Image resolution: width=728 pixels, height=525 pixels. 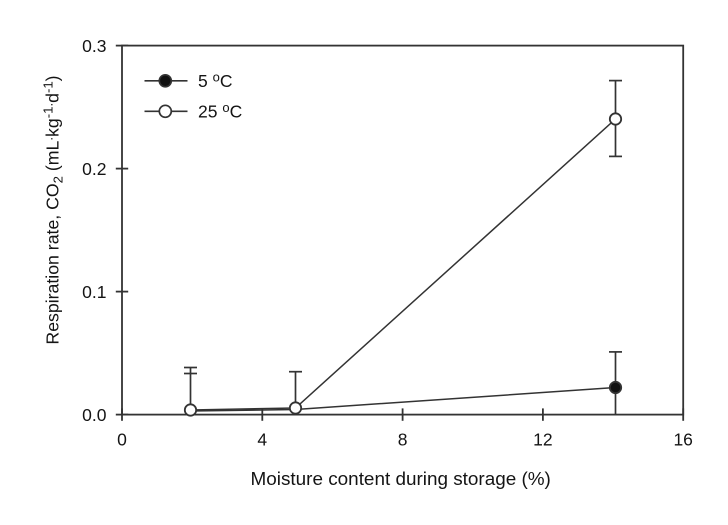 What do you see at coordinates (94, 292) in the screenshot?
I see `svg-text: 0.1` at bounding box center [94, 292].